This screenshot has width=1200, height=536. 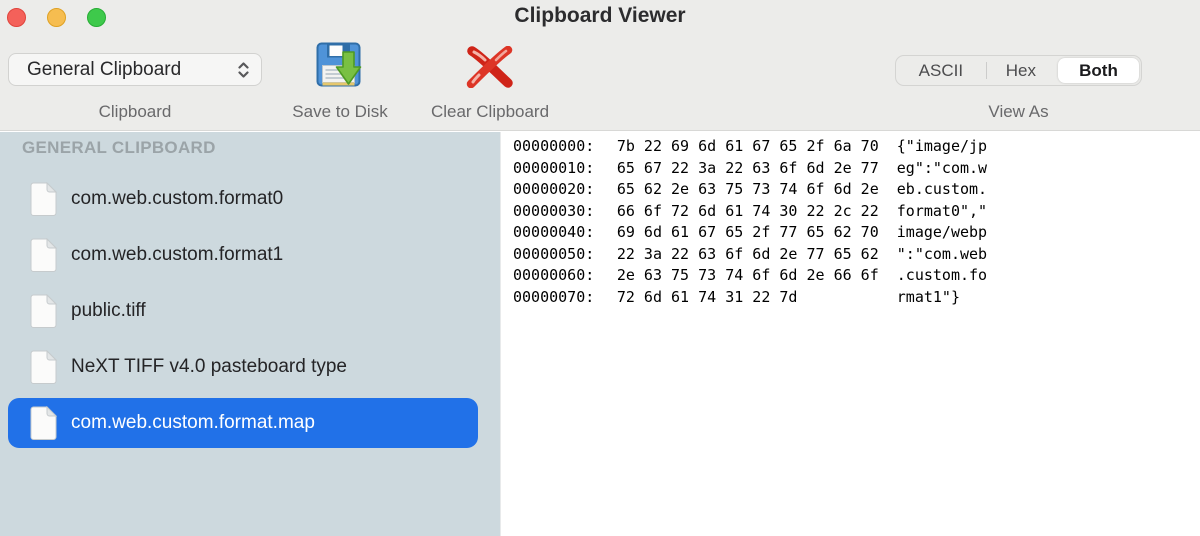 What do you see at coordinates (193, 422) in the screenshot?
I see `sidebar-item-label: com.web.custom.format.map` at bounding box center [193, 422].